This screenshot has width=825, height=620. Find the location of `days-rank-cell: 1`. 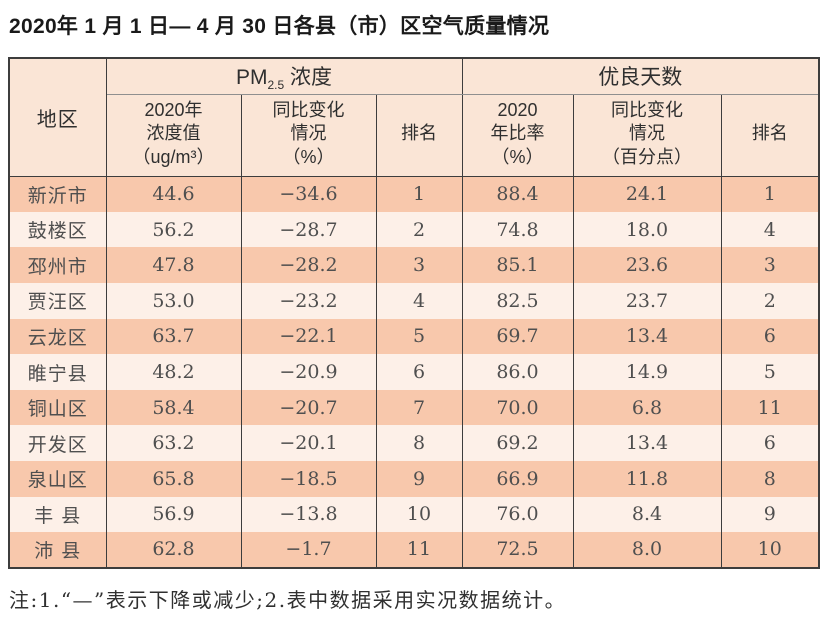

days-rank-cell: 1 is located at coordinates (770, 194).